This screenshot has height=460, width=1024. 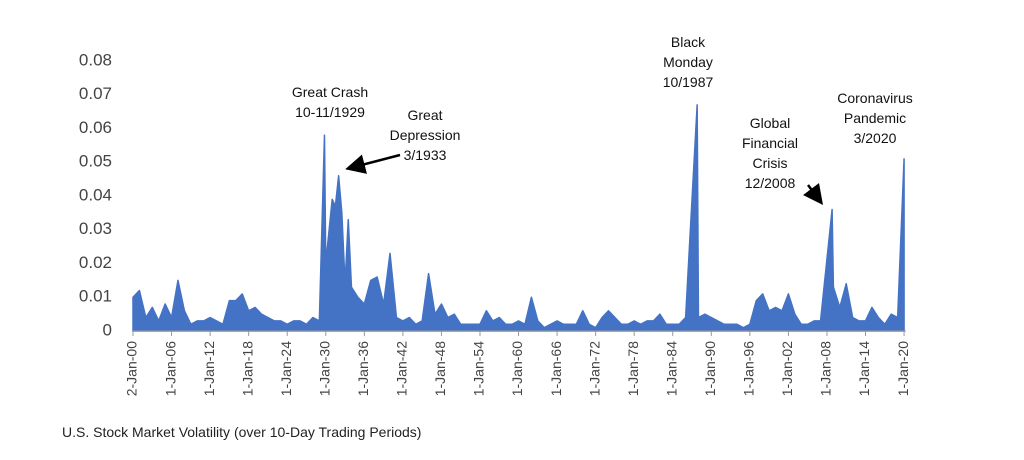 I want to click on x-tick-label: 1-Jan-24, so click(x=286, y=368).